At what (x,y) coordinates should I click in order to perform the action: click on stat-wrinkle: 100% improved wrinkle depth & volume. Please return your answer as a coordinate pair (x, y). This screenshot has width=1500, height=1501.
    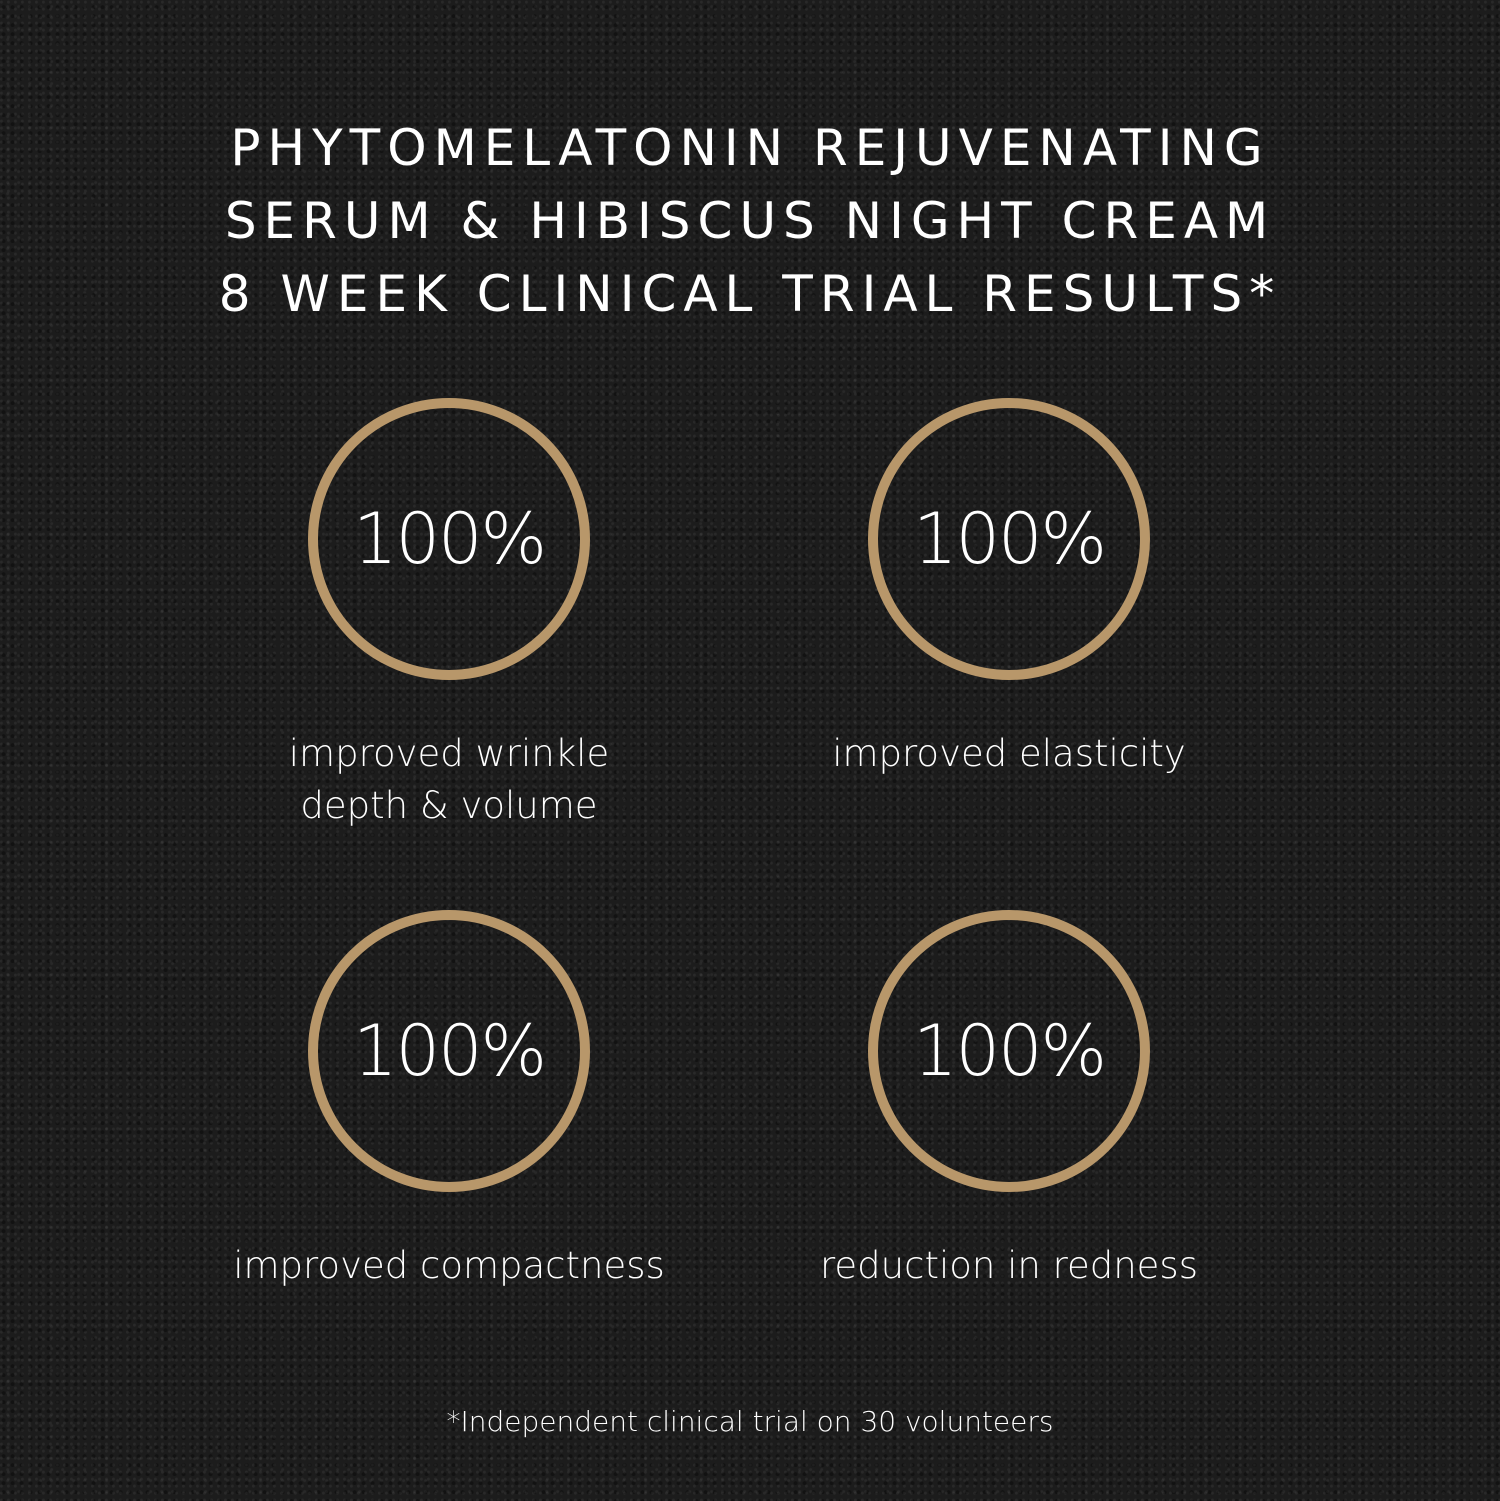
    Looking at the image, I should click on (449, 615).